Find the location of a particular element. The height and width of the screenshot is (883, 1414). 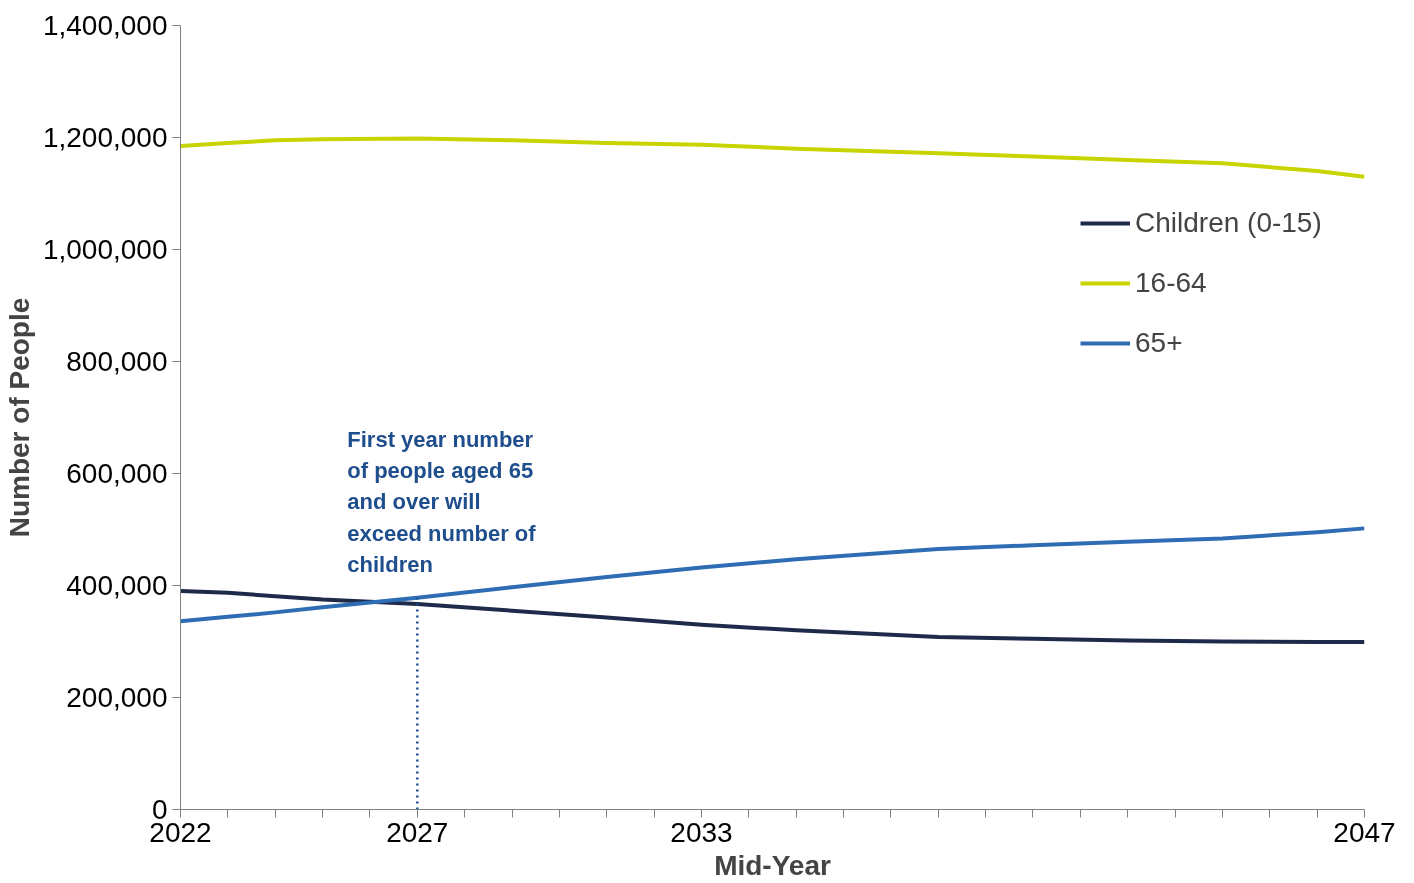

legend-label: 16-64 is located at coordinates (1171, 283).